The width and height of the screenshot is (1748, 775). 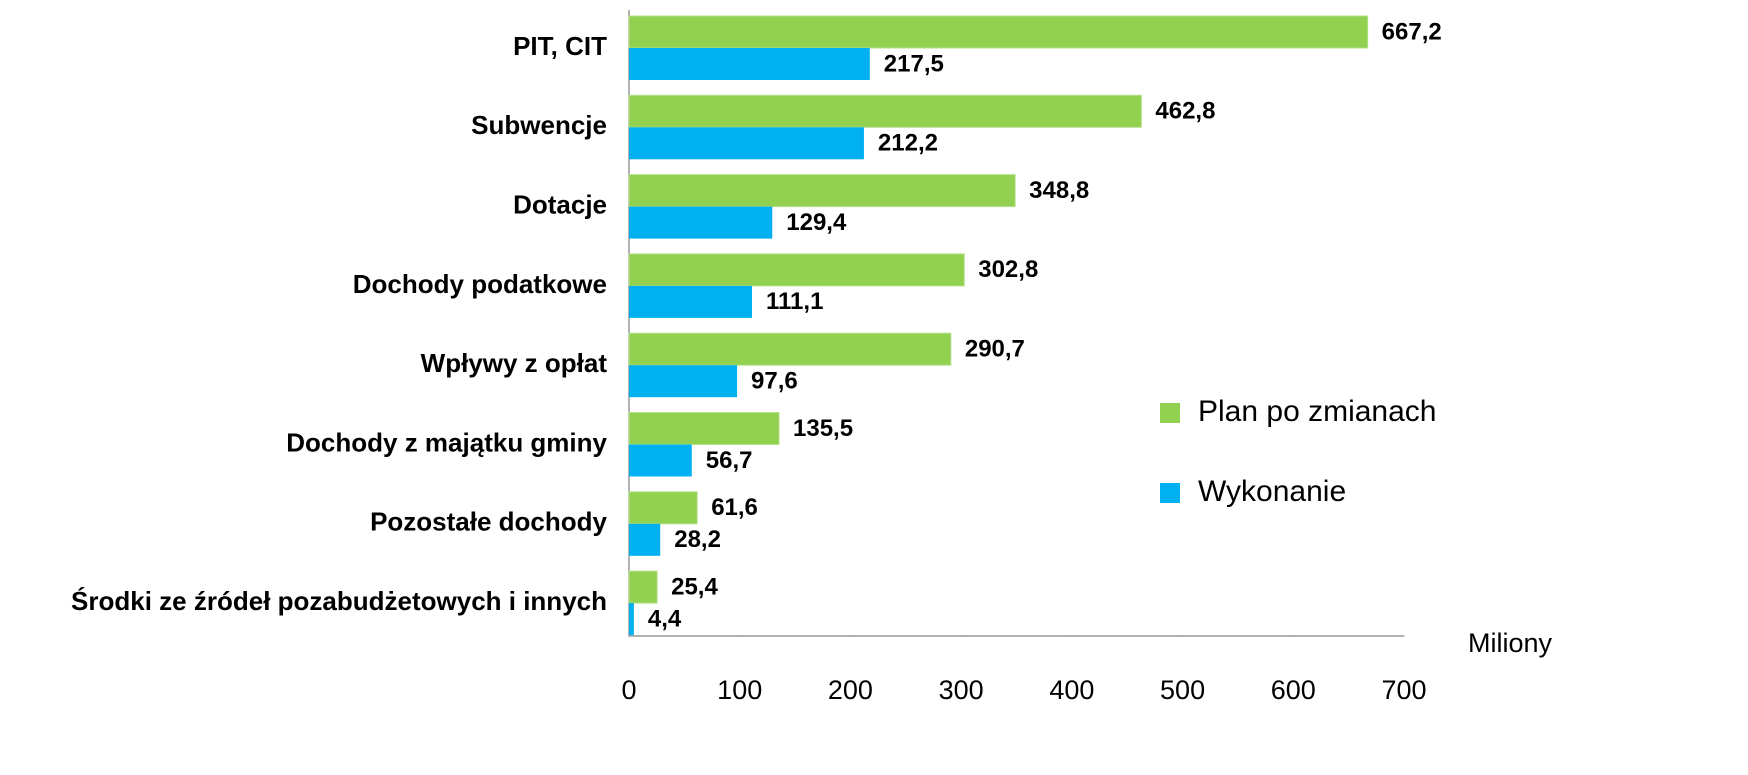 What do you see at coordinates (961, 690) in the screenshot?
I see `x-tick-label: 300` at bounding box center [961, 690].